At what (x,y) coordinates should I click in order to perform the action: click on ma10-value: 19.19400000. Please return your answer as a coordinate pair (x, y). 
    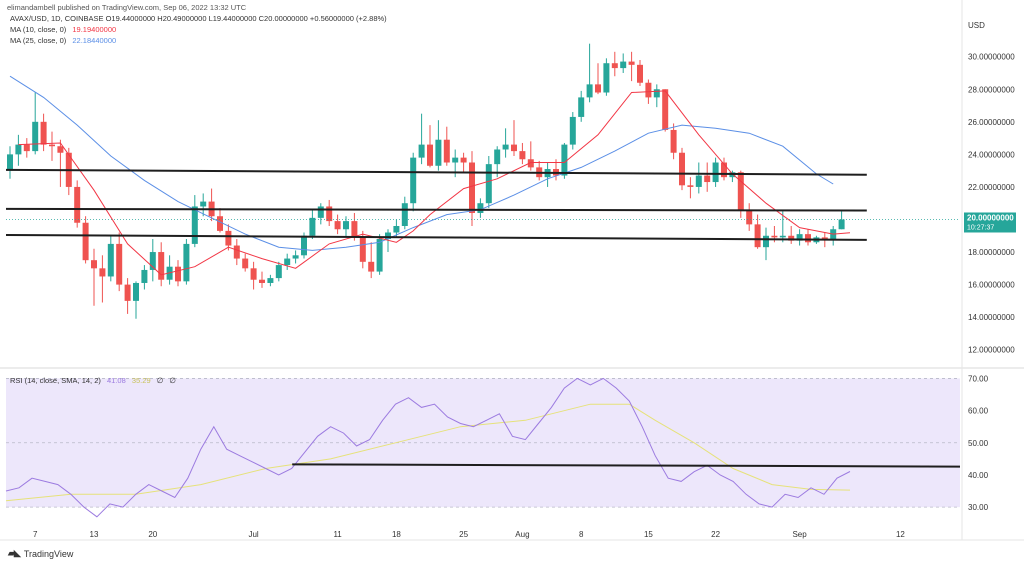
    Looking at the image, I should click on (94, 29).